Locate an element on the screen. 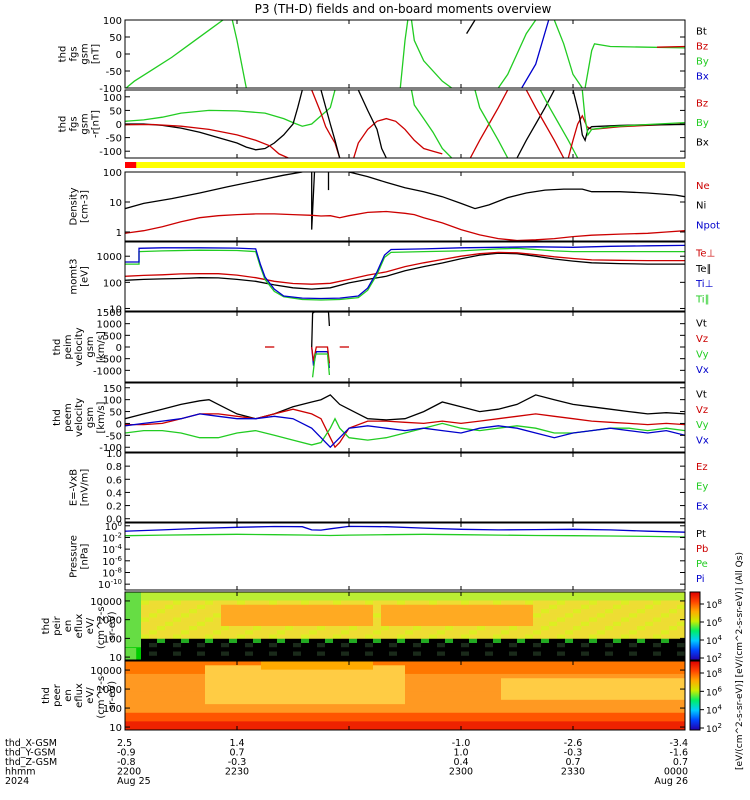  orbit-bar-red is located at coordinates (131, 165).